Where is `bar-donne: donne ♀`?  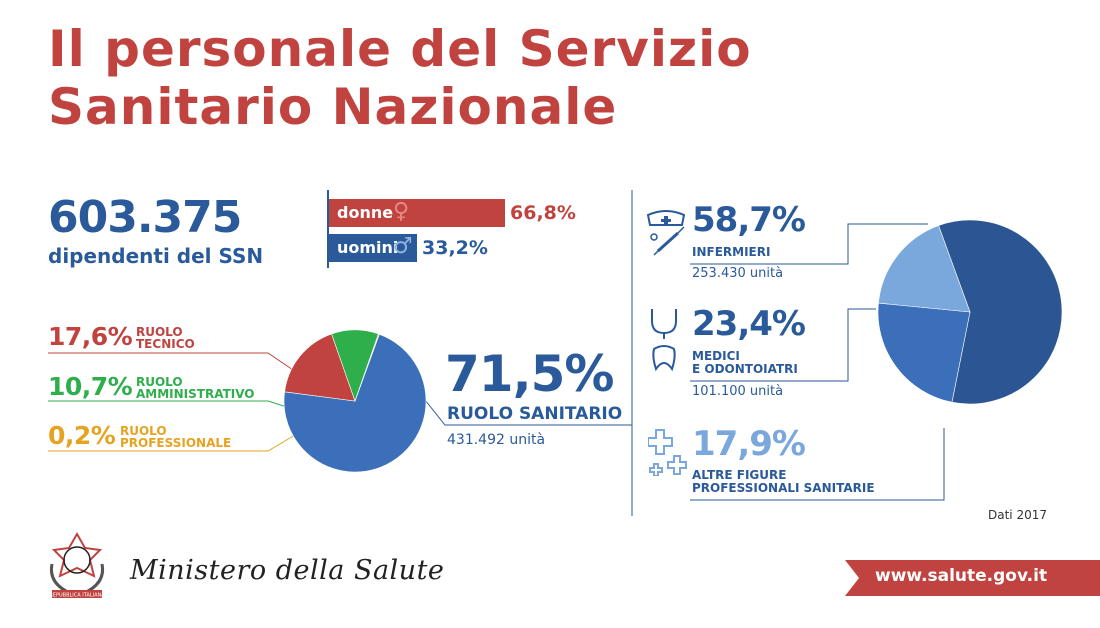
bar-donne: donne ♀ is located at coordinates (417, 213).